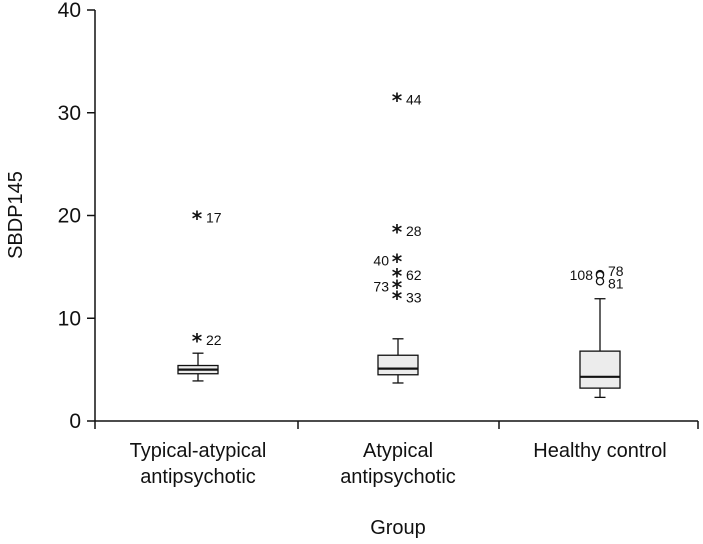 The image size is (703, 544). Describe the element at coordinates (16, 215) in the screenshot. I see `y-axis-title: SBDP145` at that location.